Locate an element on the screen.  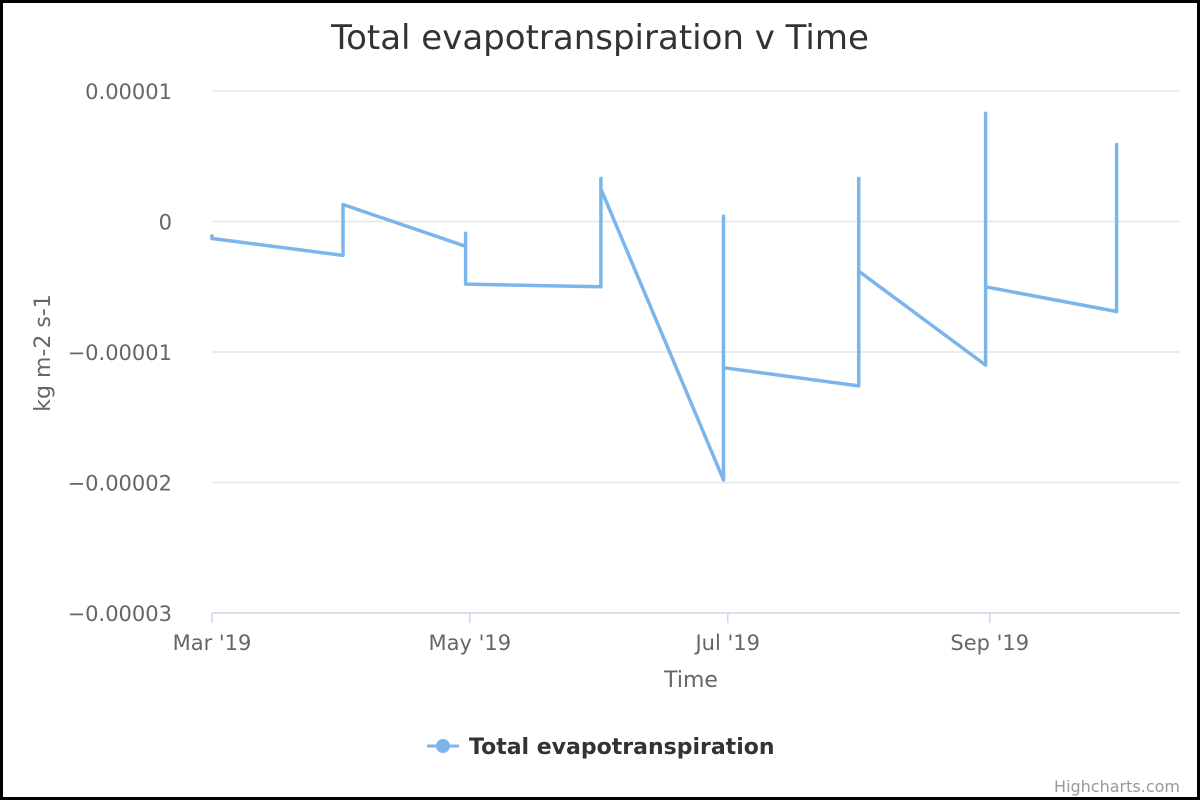
x-tick-label: Jul '19 is located at coordinates (726, 643).